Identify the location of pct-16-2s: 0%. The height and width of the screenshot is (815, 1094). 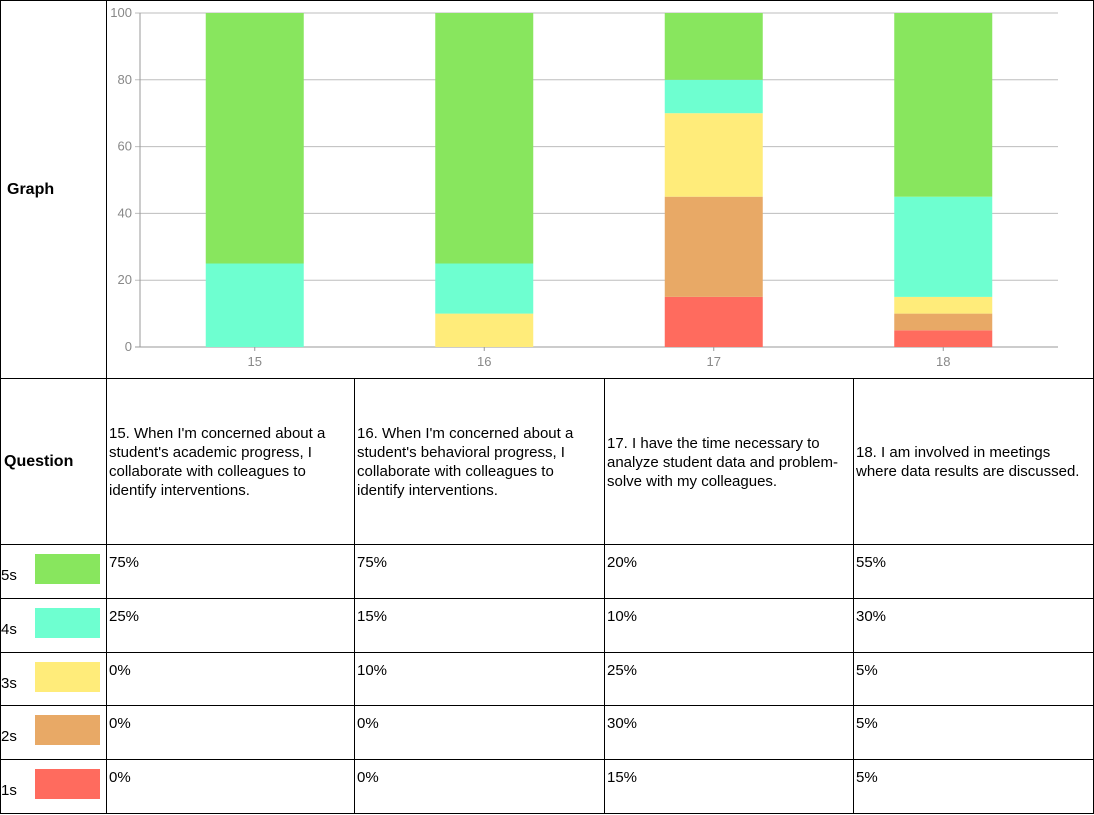
(368, 723).